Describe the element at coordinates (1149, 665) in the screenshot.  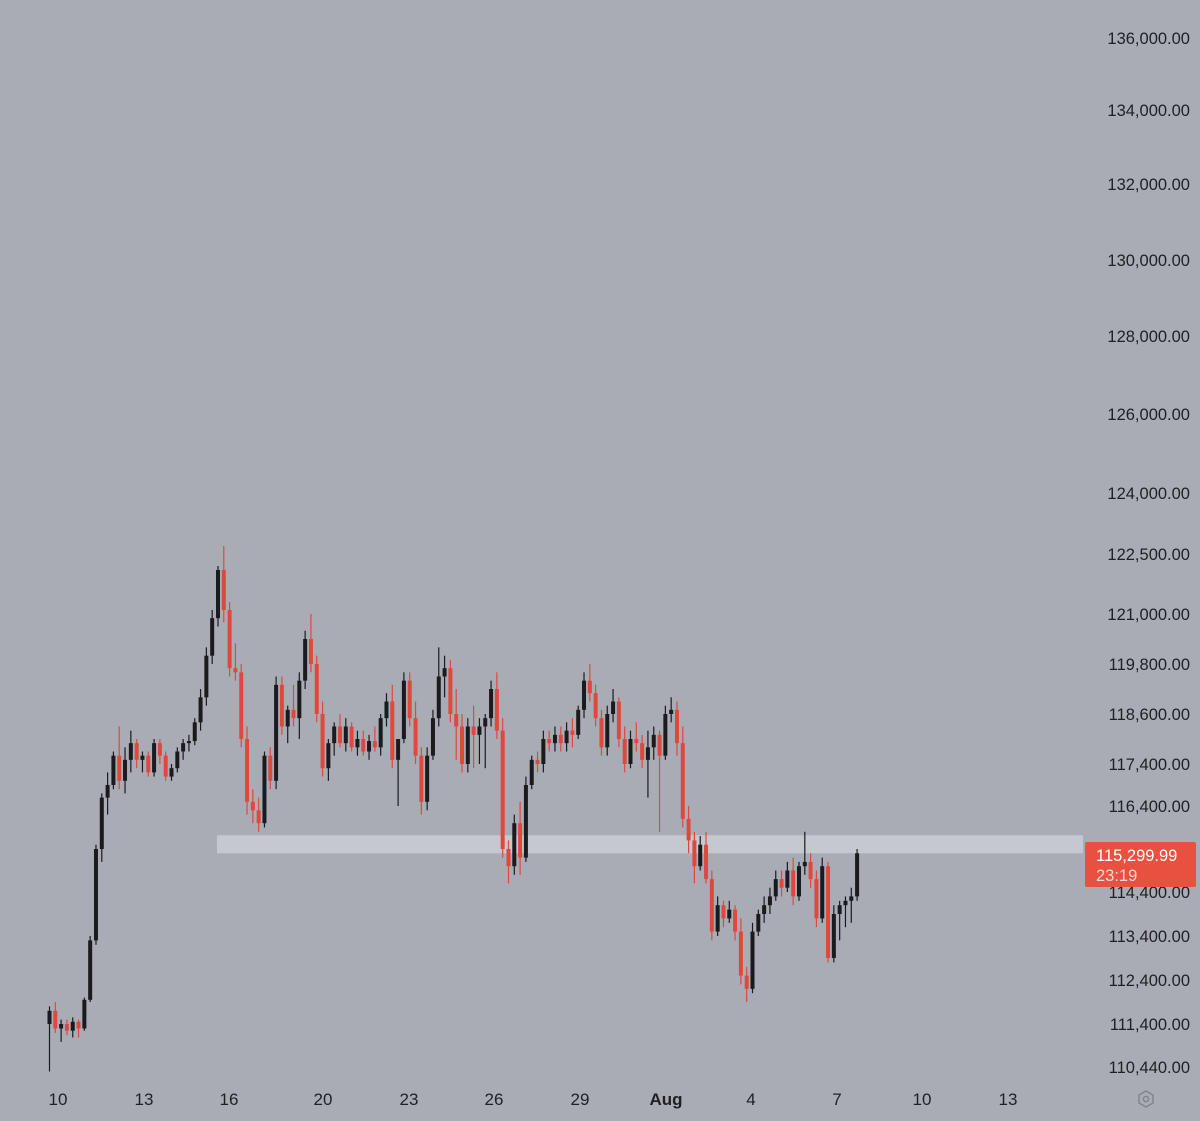
I see `y-tick-label: 119,800.00` at that location.